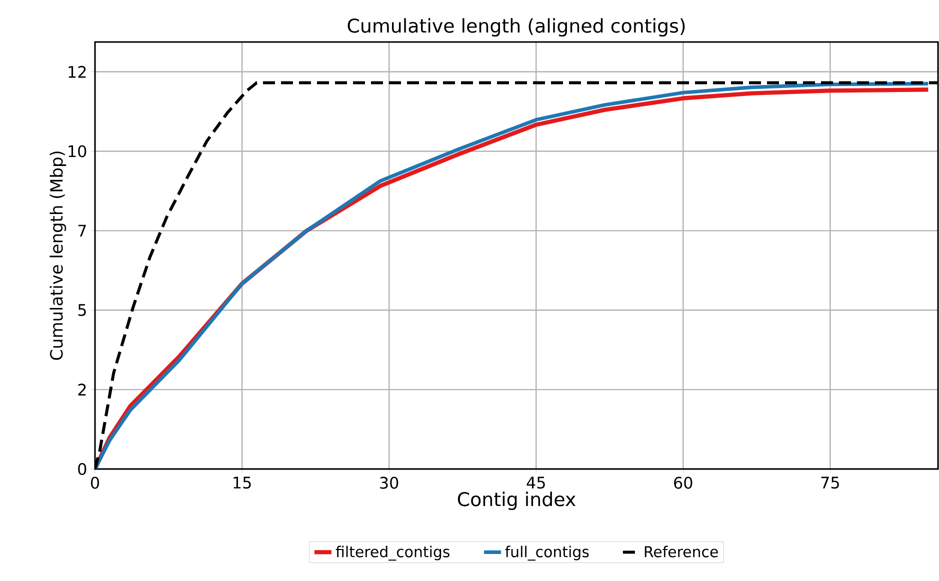 The width and height of the screenshot is (939, 581). What do you see at coordinates (95, 482) in the screenshot?
I see `x-tick-label: 0` at bounding box center [95, 482].